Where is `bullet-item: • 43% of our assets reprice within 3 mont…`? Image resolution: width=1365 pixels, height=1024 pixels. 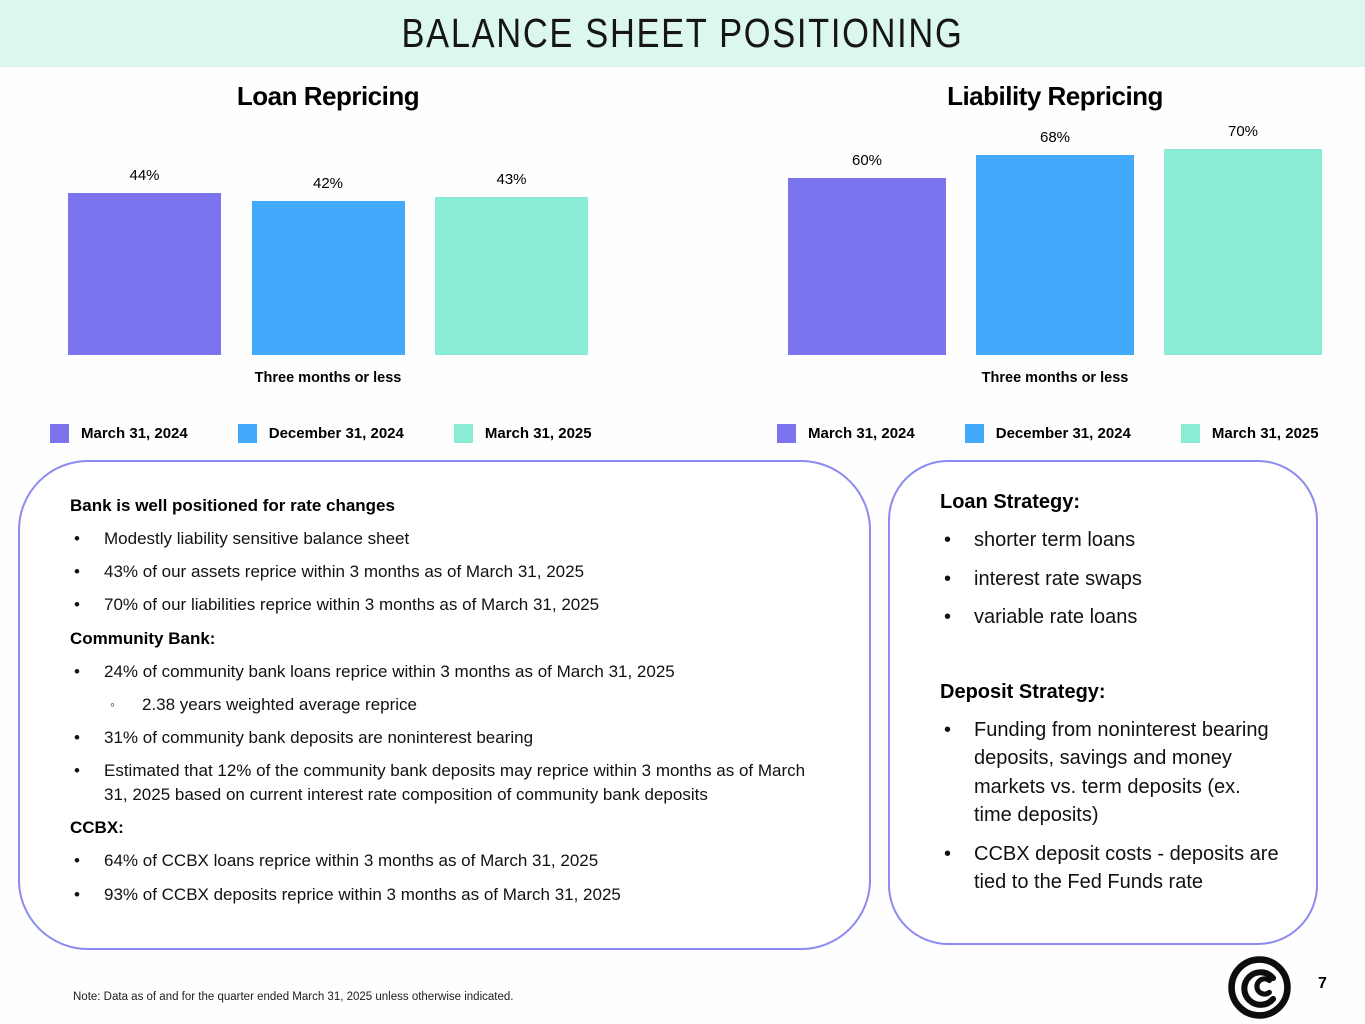
bullet-item: • 43% of our assets reprice within 3 mont… is located at coordinates (449, 572).